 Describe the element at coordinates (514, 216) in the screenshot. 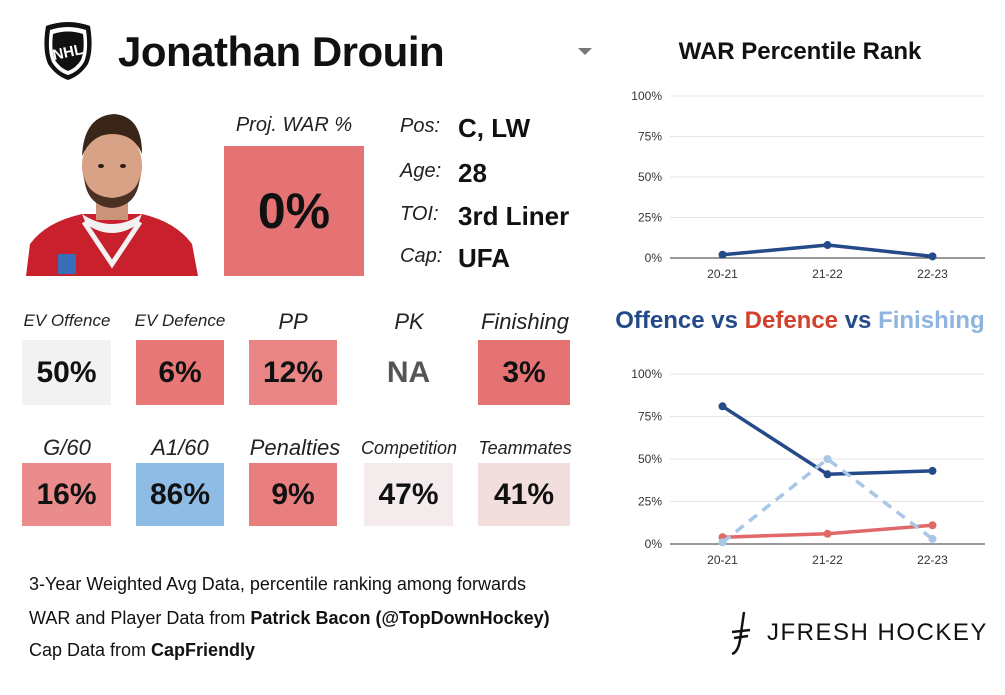

I see `toi-value: 3rd Liner` at that location.